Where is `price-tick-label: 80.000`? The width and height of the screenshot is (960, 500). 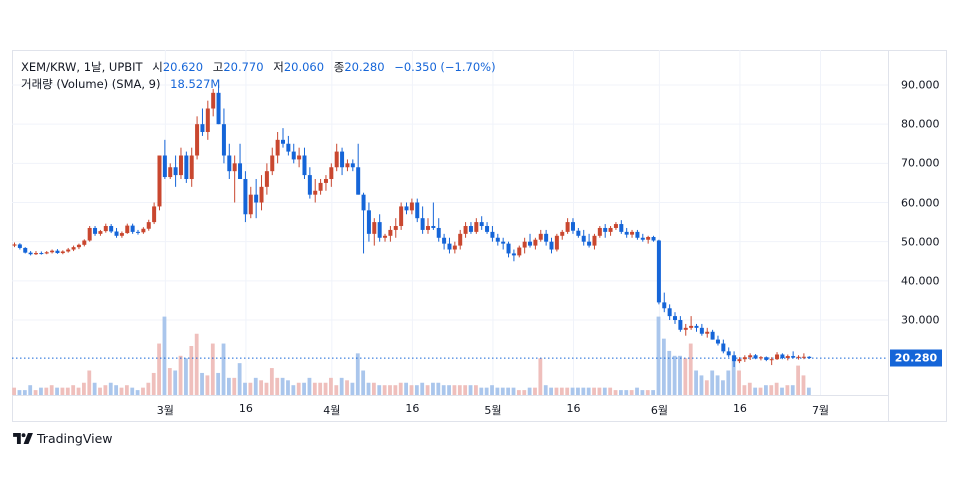 price-tick-label: 80.000 is located at coordinates (920, 124).